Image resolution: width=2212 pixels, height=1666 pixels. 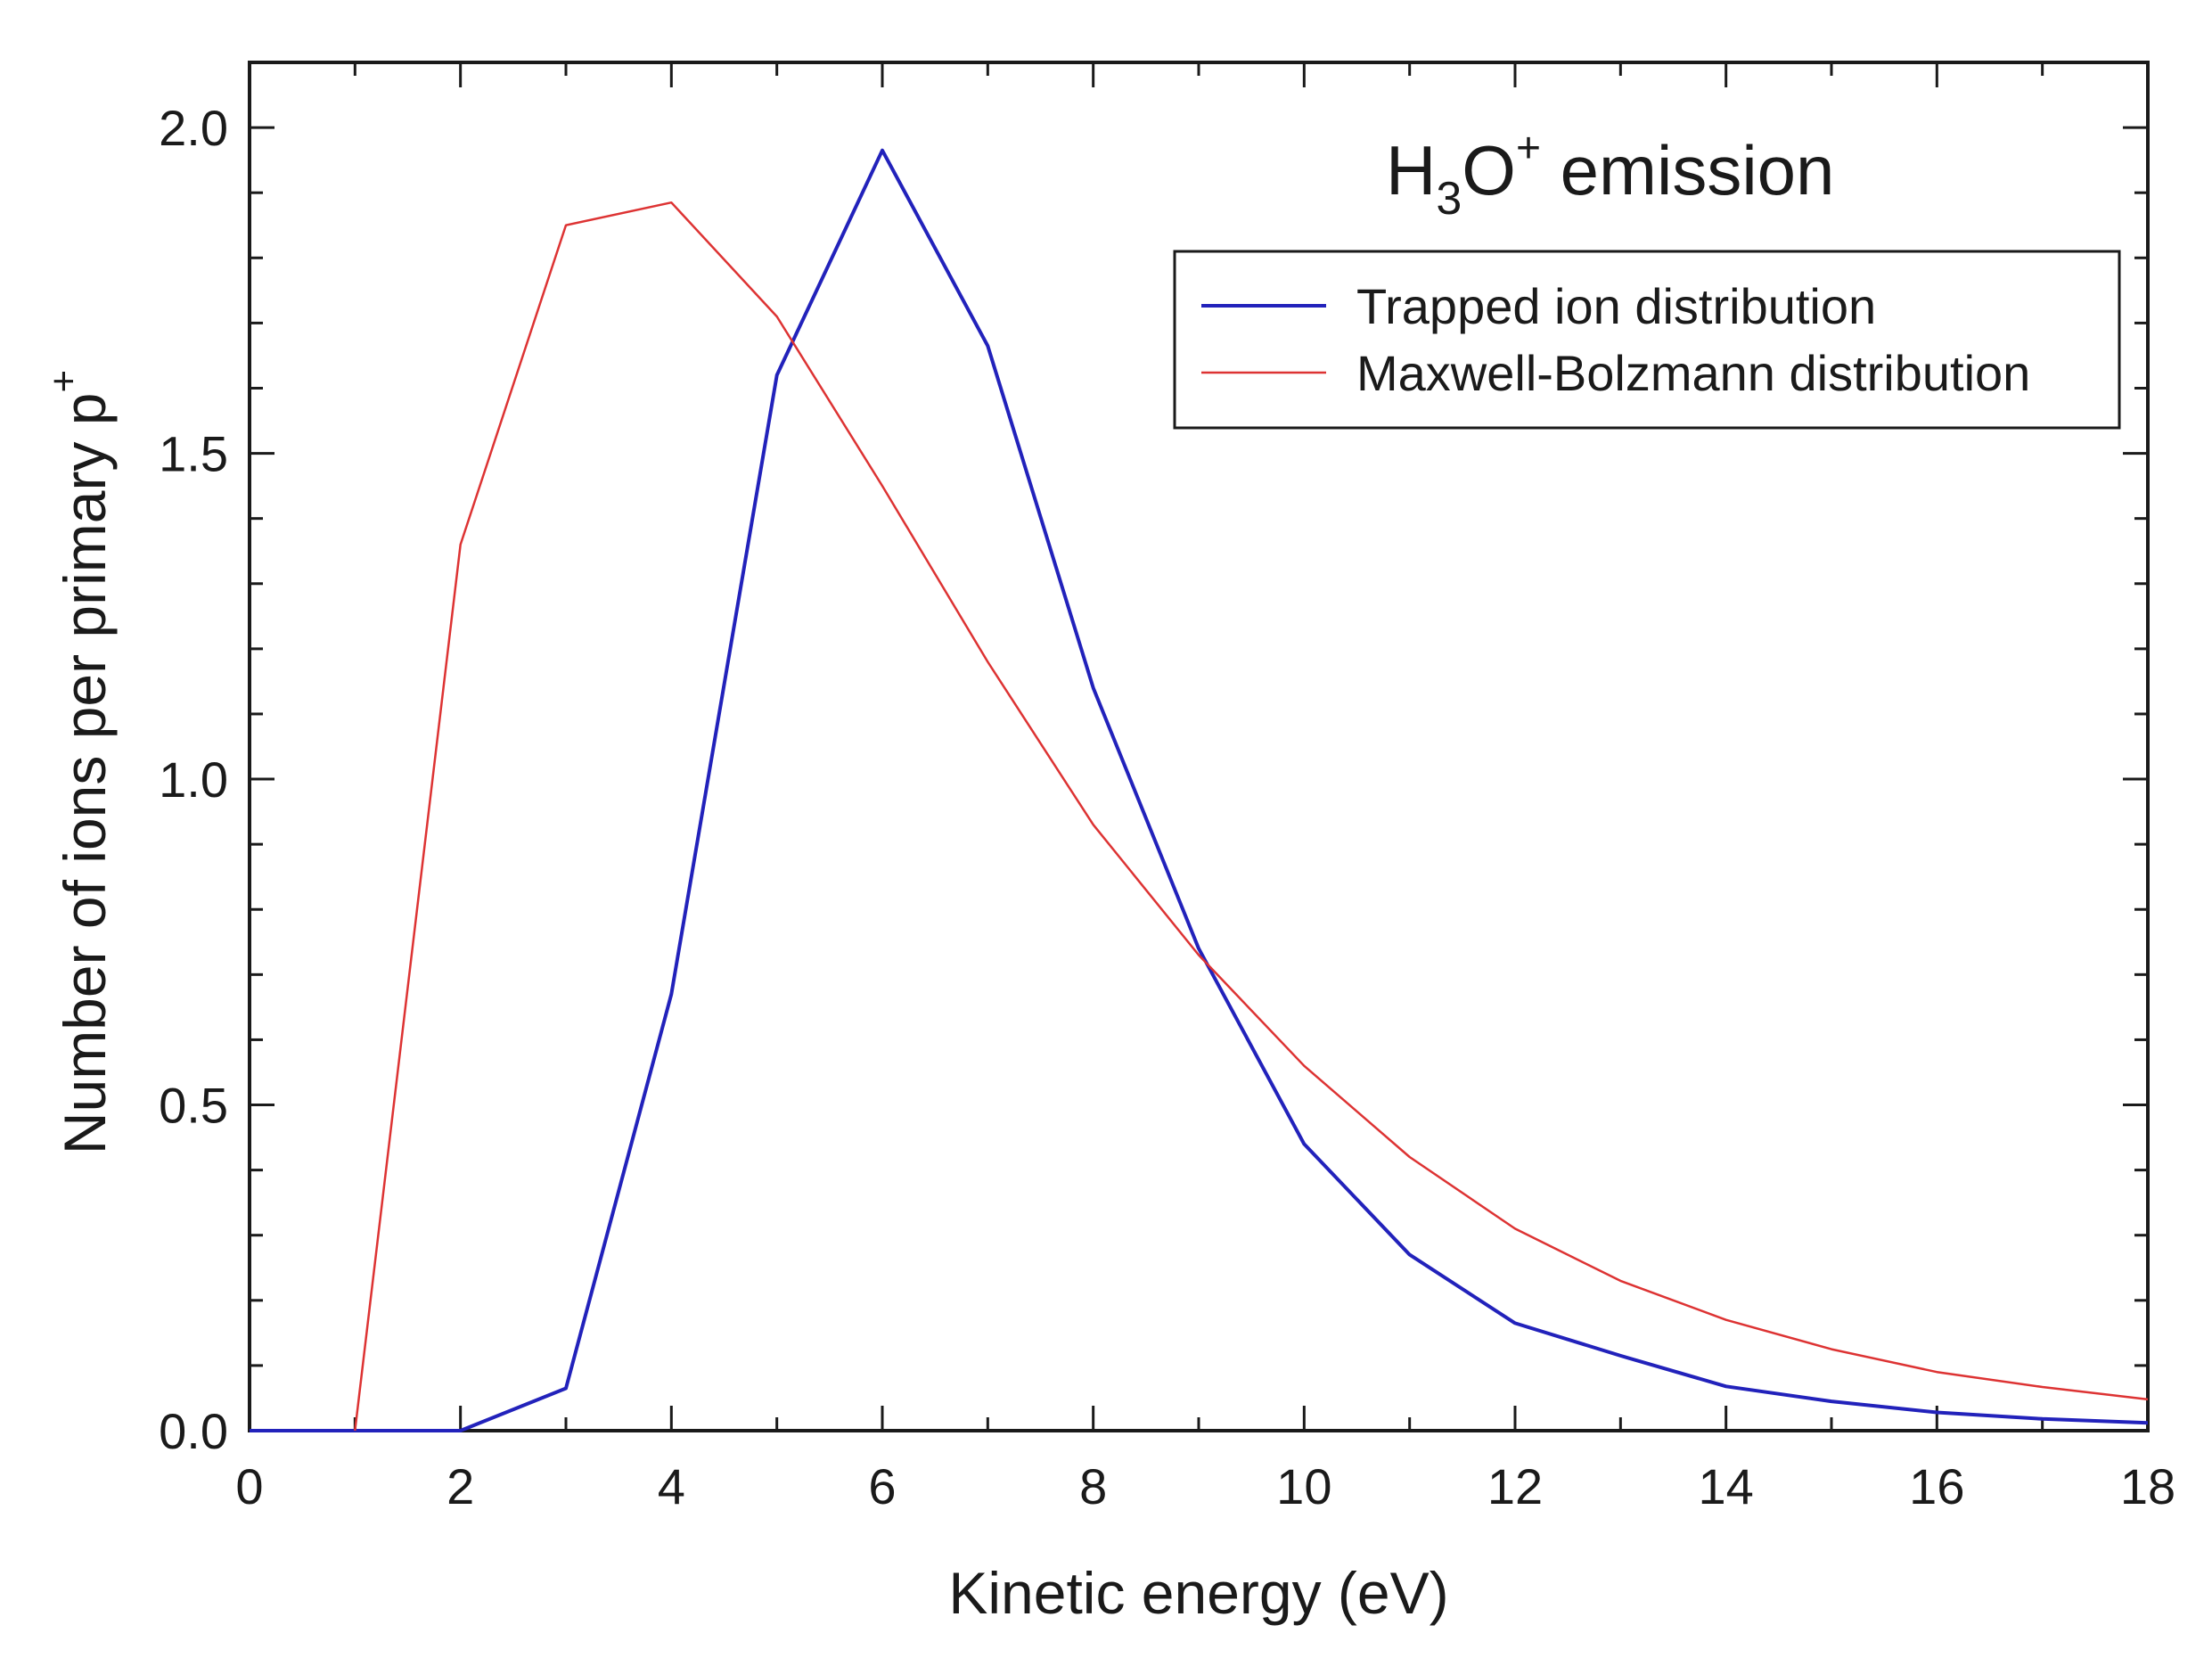 What do you see at coordinates (193, 128) in the screenshot?
I see `y-tick-label: 2.0` at bounding box center [193, 128].